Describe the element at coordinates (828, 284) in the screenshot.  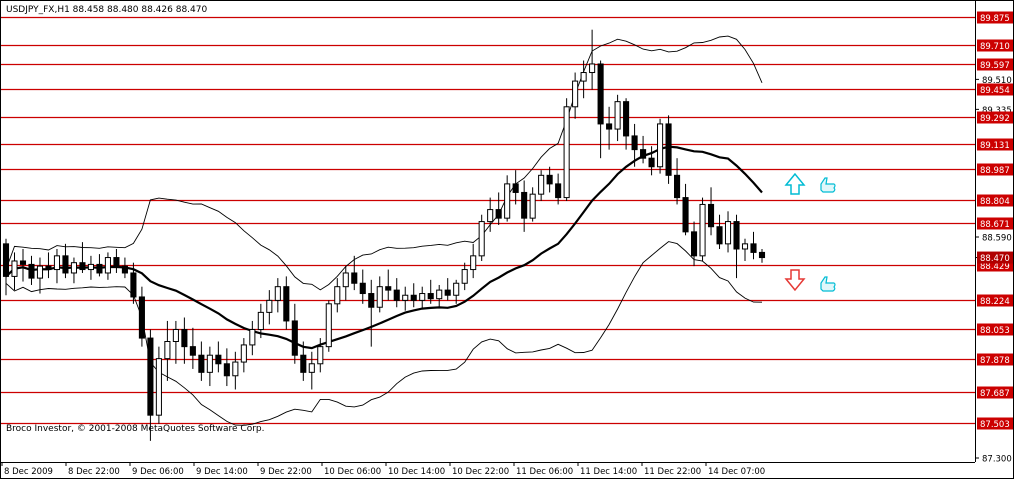
I see `thumbs-up-icon-lower` at that location.